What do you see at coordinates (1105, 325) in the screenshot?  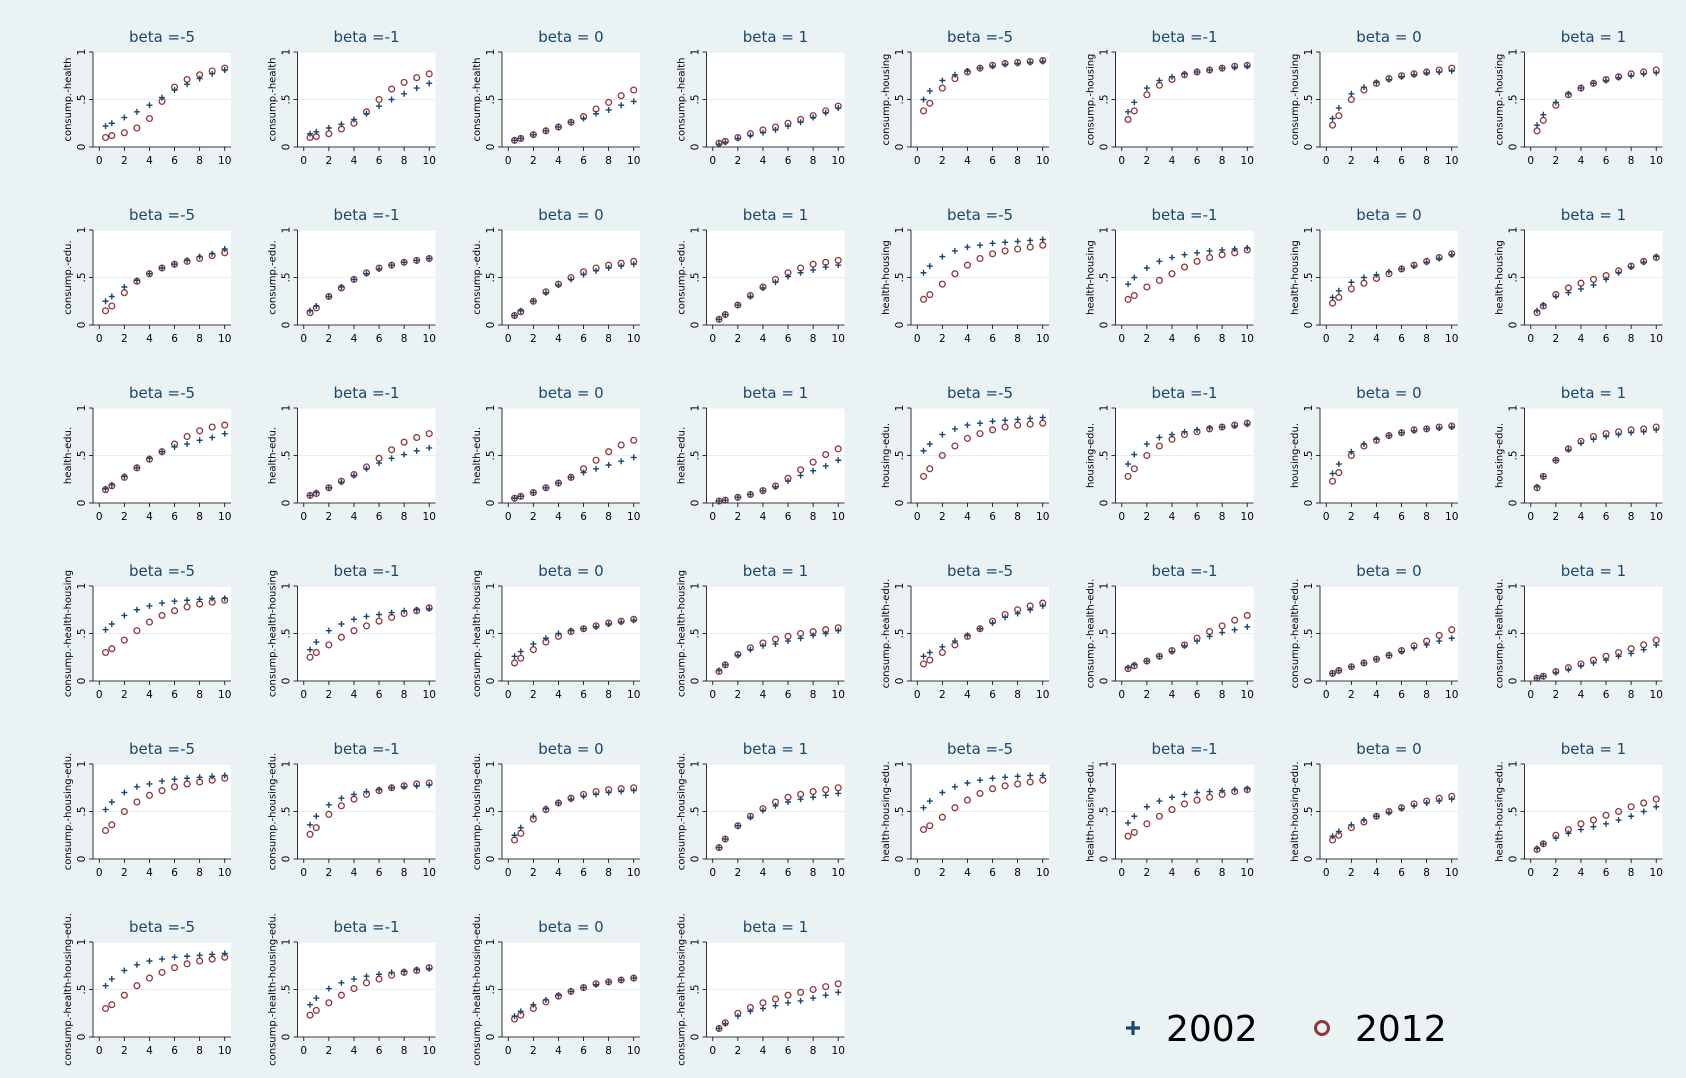 I see `y-tick-label: 0` at bounding box center [1105, 325].